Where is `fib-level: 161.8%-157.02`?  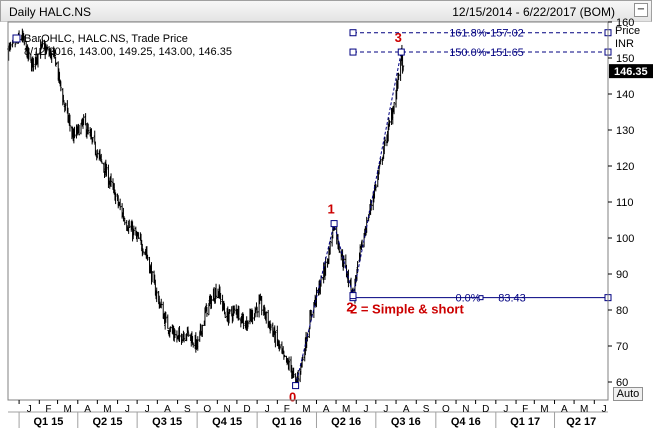
fib-level: 161.8%-157.02 is located at coordinates (480, 34).